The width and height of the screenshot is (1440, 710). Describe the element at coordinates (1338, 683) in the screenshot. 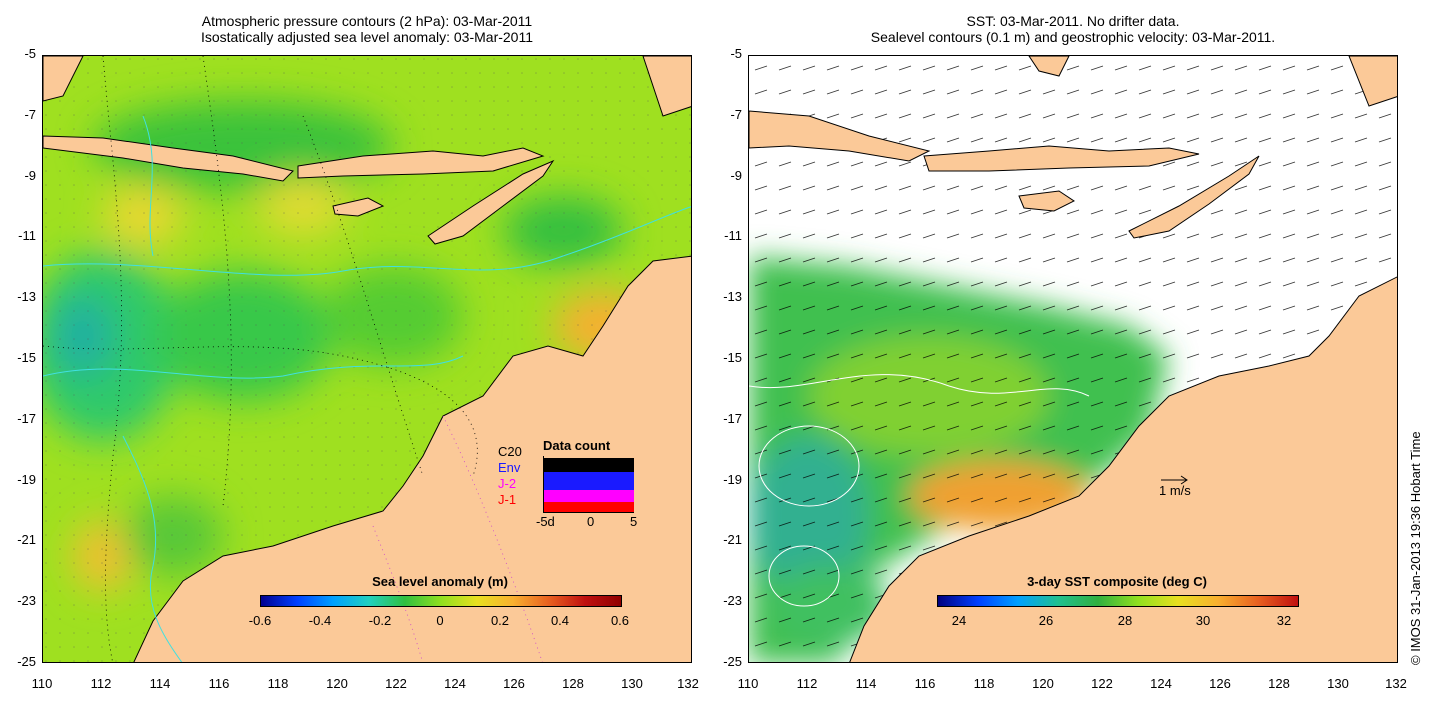

I see `right-xtick-130: 130` at that location.